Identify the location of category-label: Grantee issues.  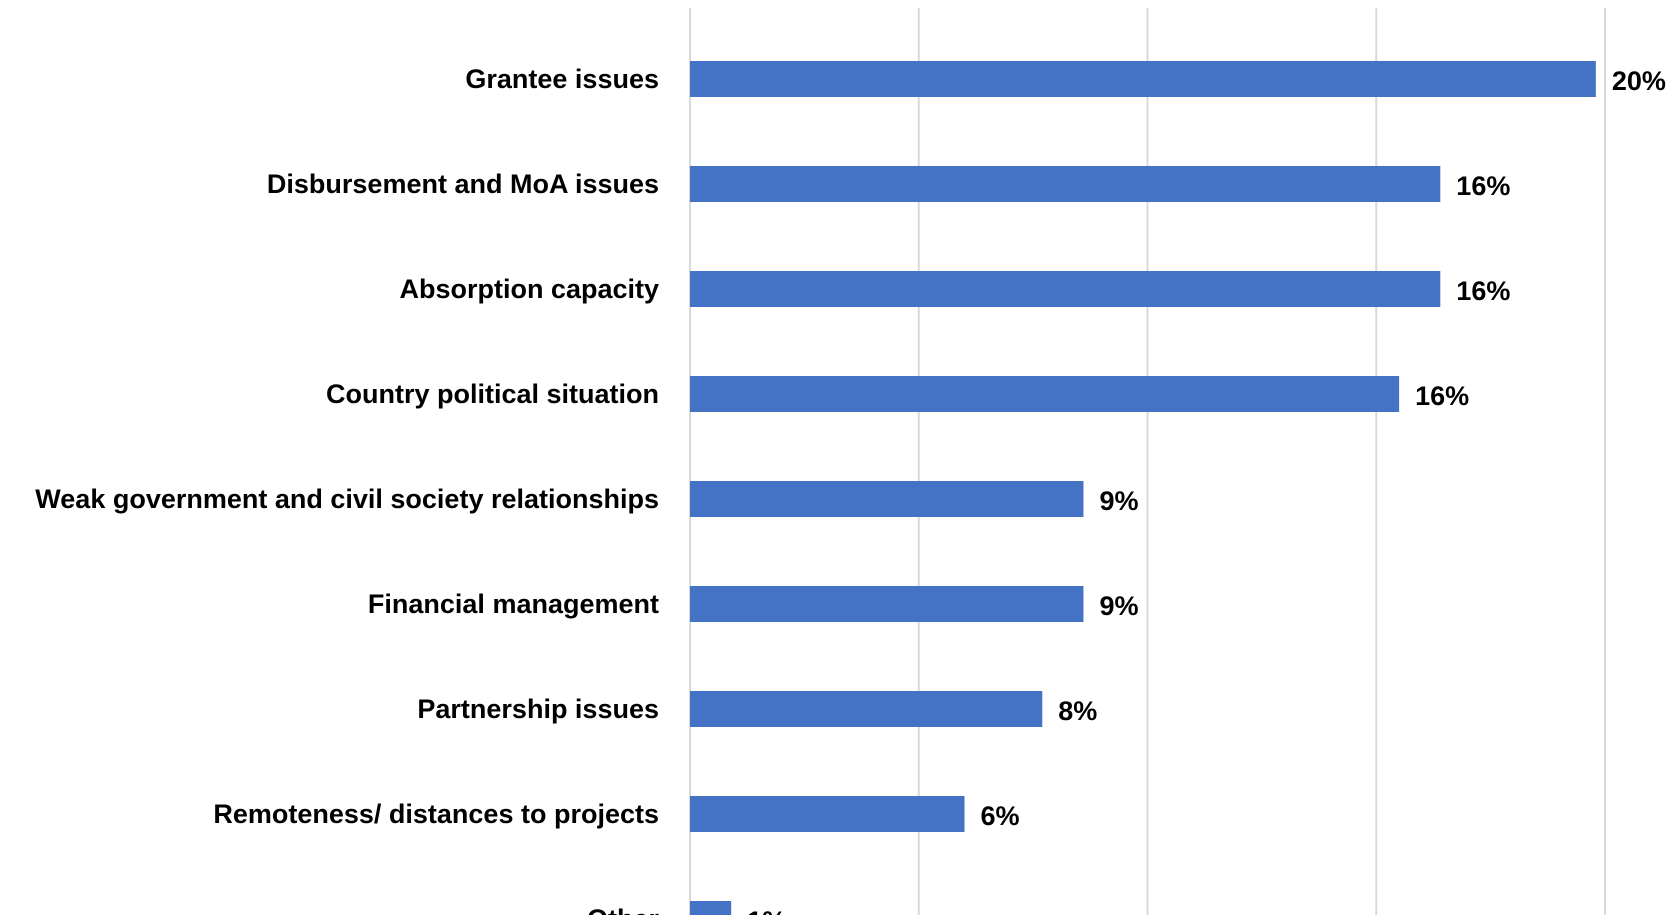
(562, 79).